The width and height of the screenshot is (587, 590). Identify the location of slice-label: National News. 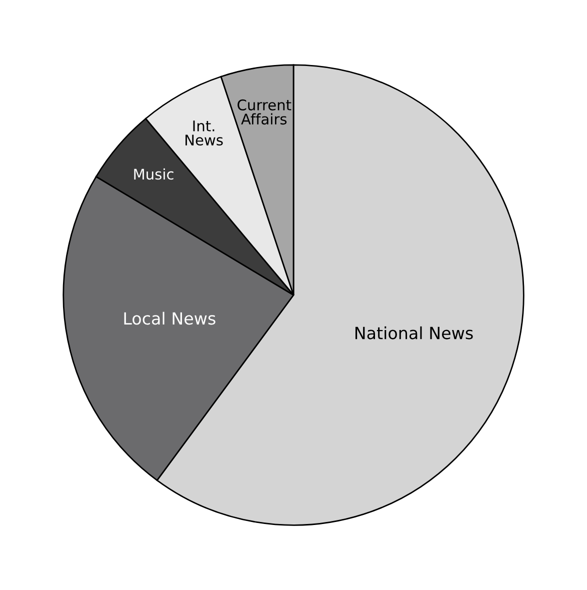
(414, 333).